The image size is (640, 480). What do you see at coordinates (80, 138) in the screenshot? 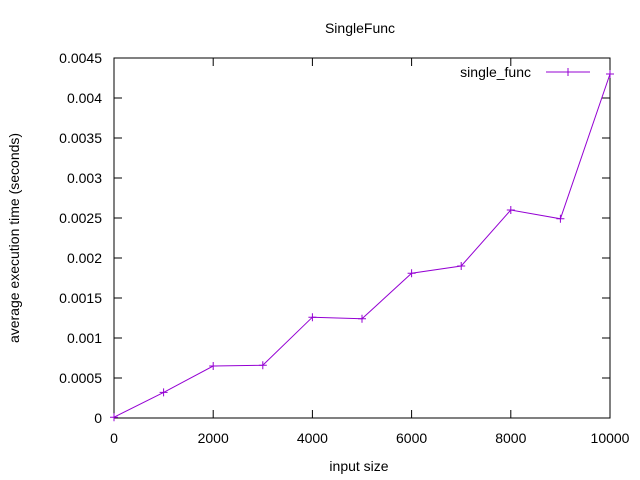
I see `y-tick-label: 0.0035` at bounding box center [80, 138].